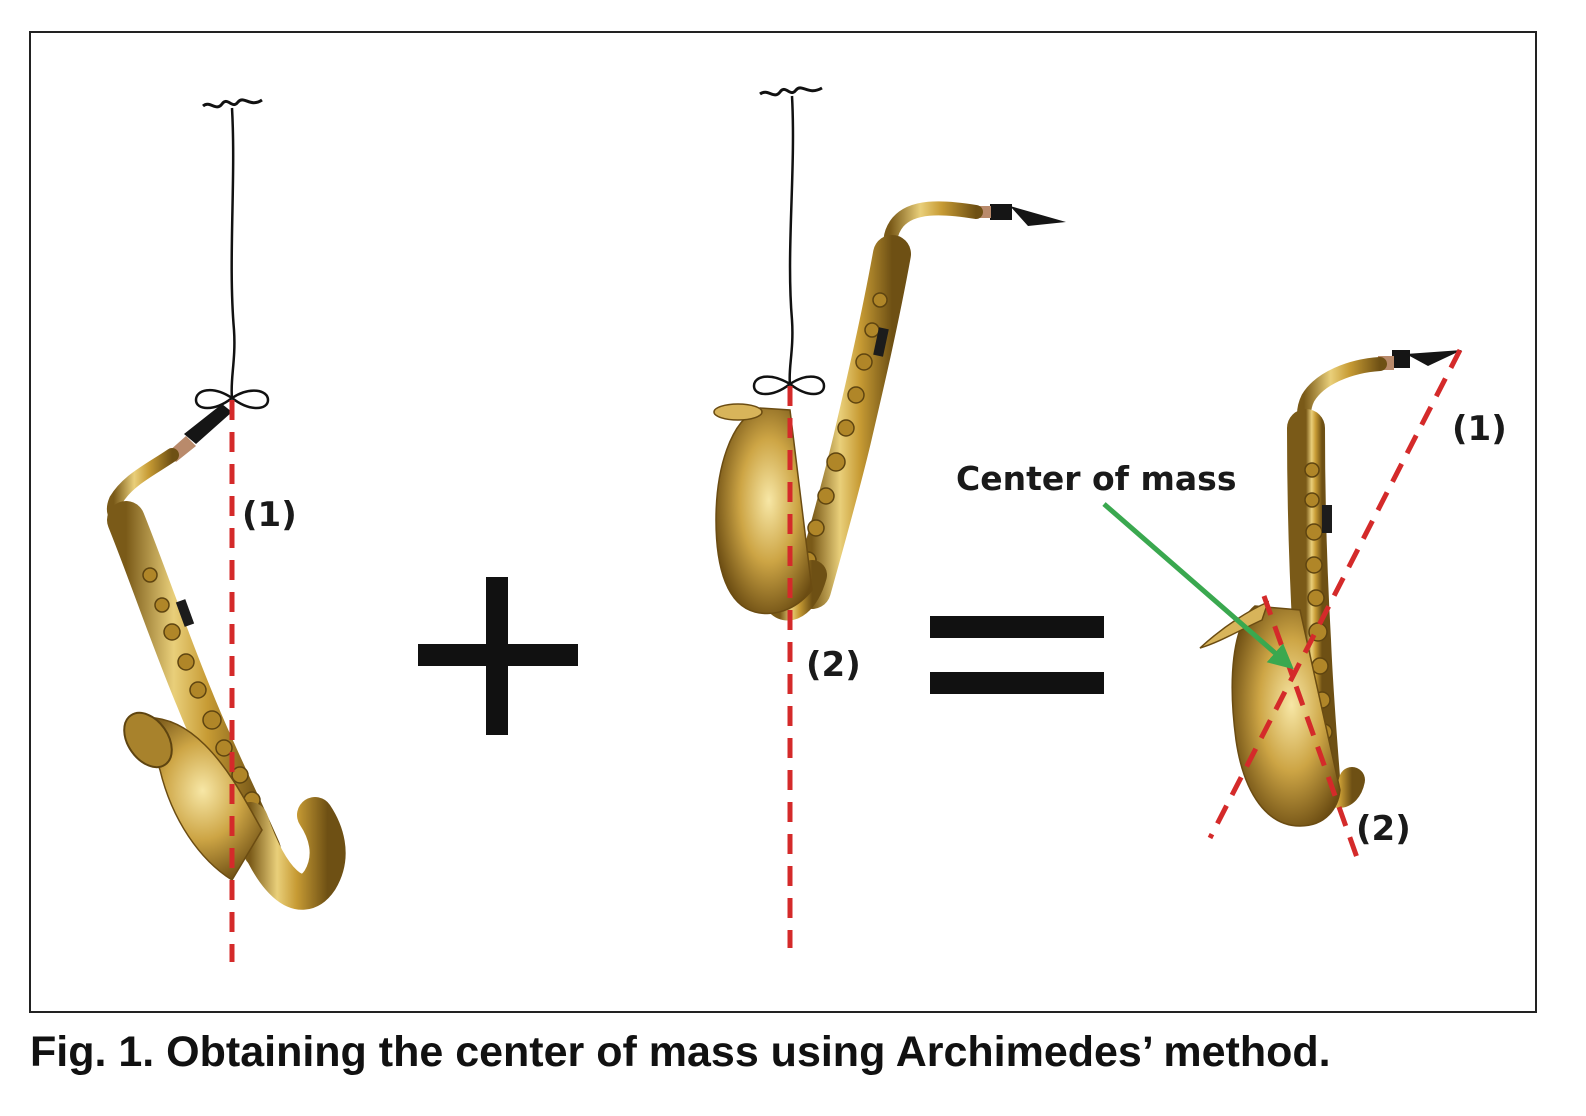 The width and height of the screenshot is (1586, 1116). Describe the element at coordinates (833, 665) in the screenshot. I see `label-line-2: (2)` at that location.